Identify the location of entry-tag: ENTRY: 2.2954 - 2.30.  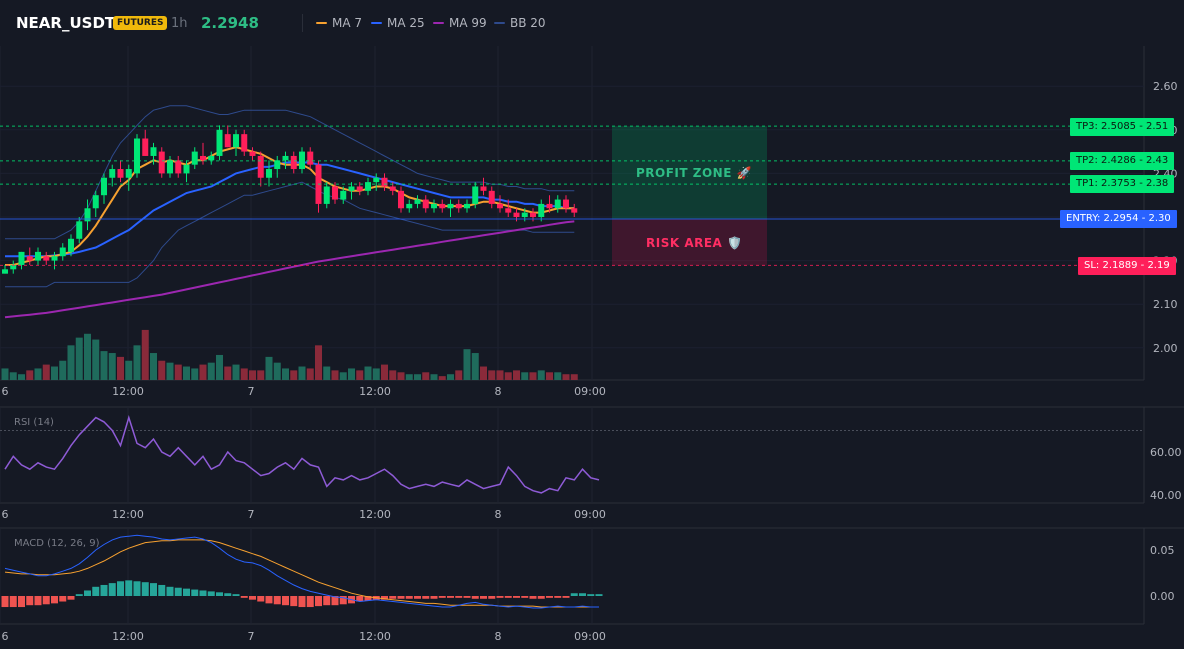
(1118, 219).